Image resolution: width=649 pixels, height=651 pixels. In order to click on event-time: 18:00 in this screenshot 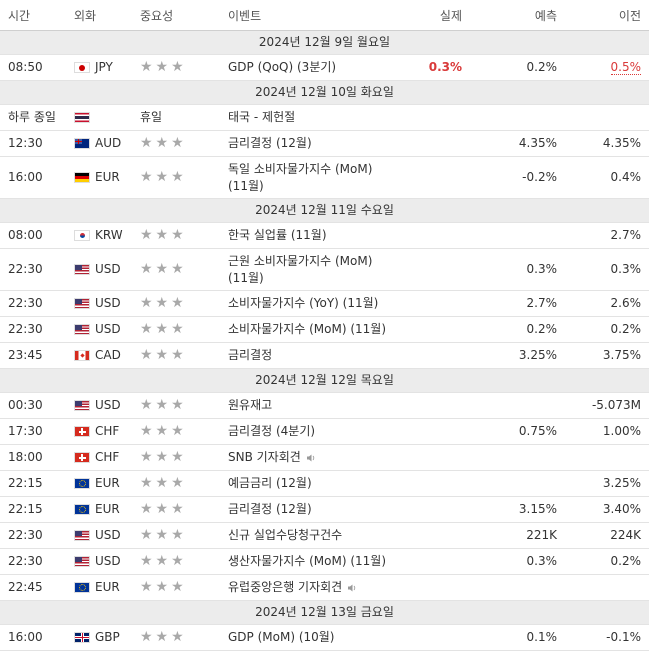, I will do `click(33, 457)`.